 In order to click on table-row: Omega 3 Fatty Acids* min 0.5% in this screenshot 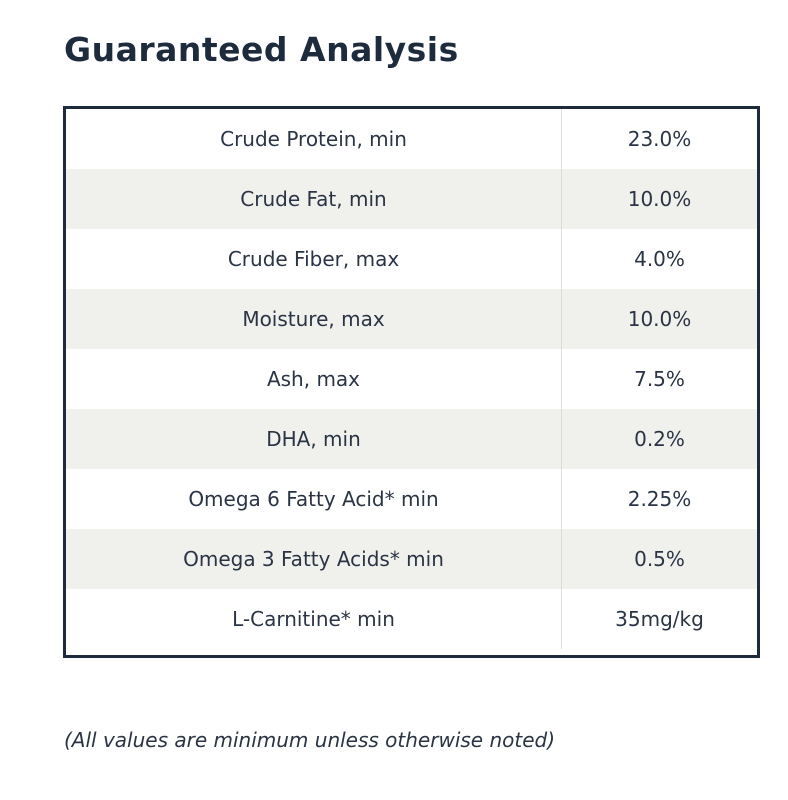, I will do `click(411, 559)`.